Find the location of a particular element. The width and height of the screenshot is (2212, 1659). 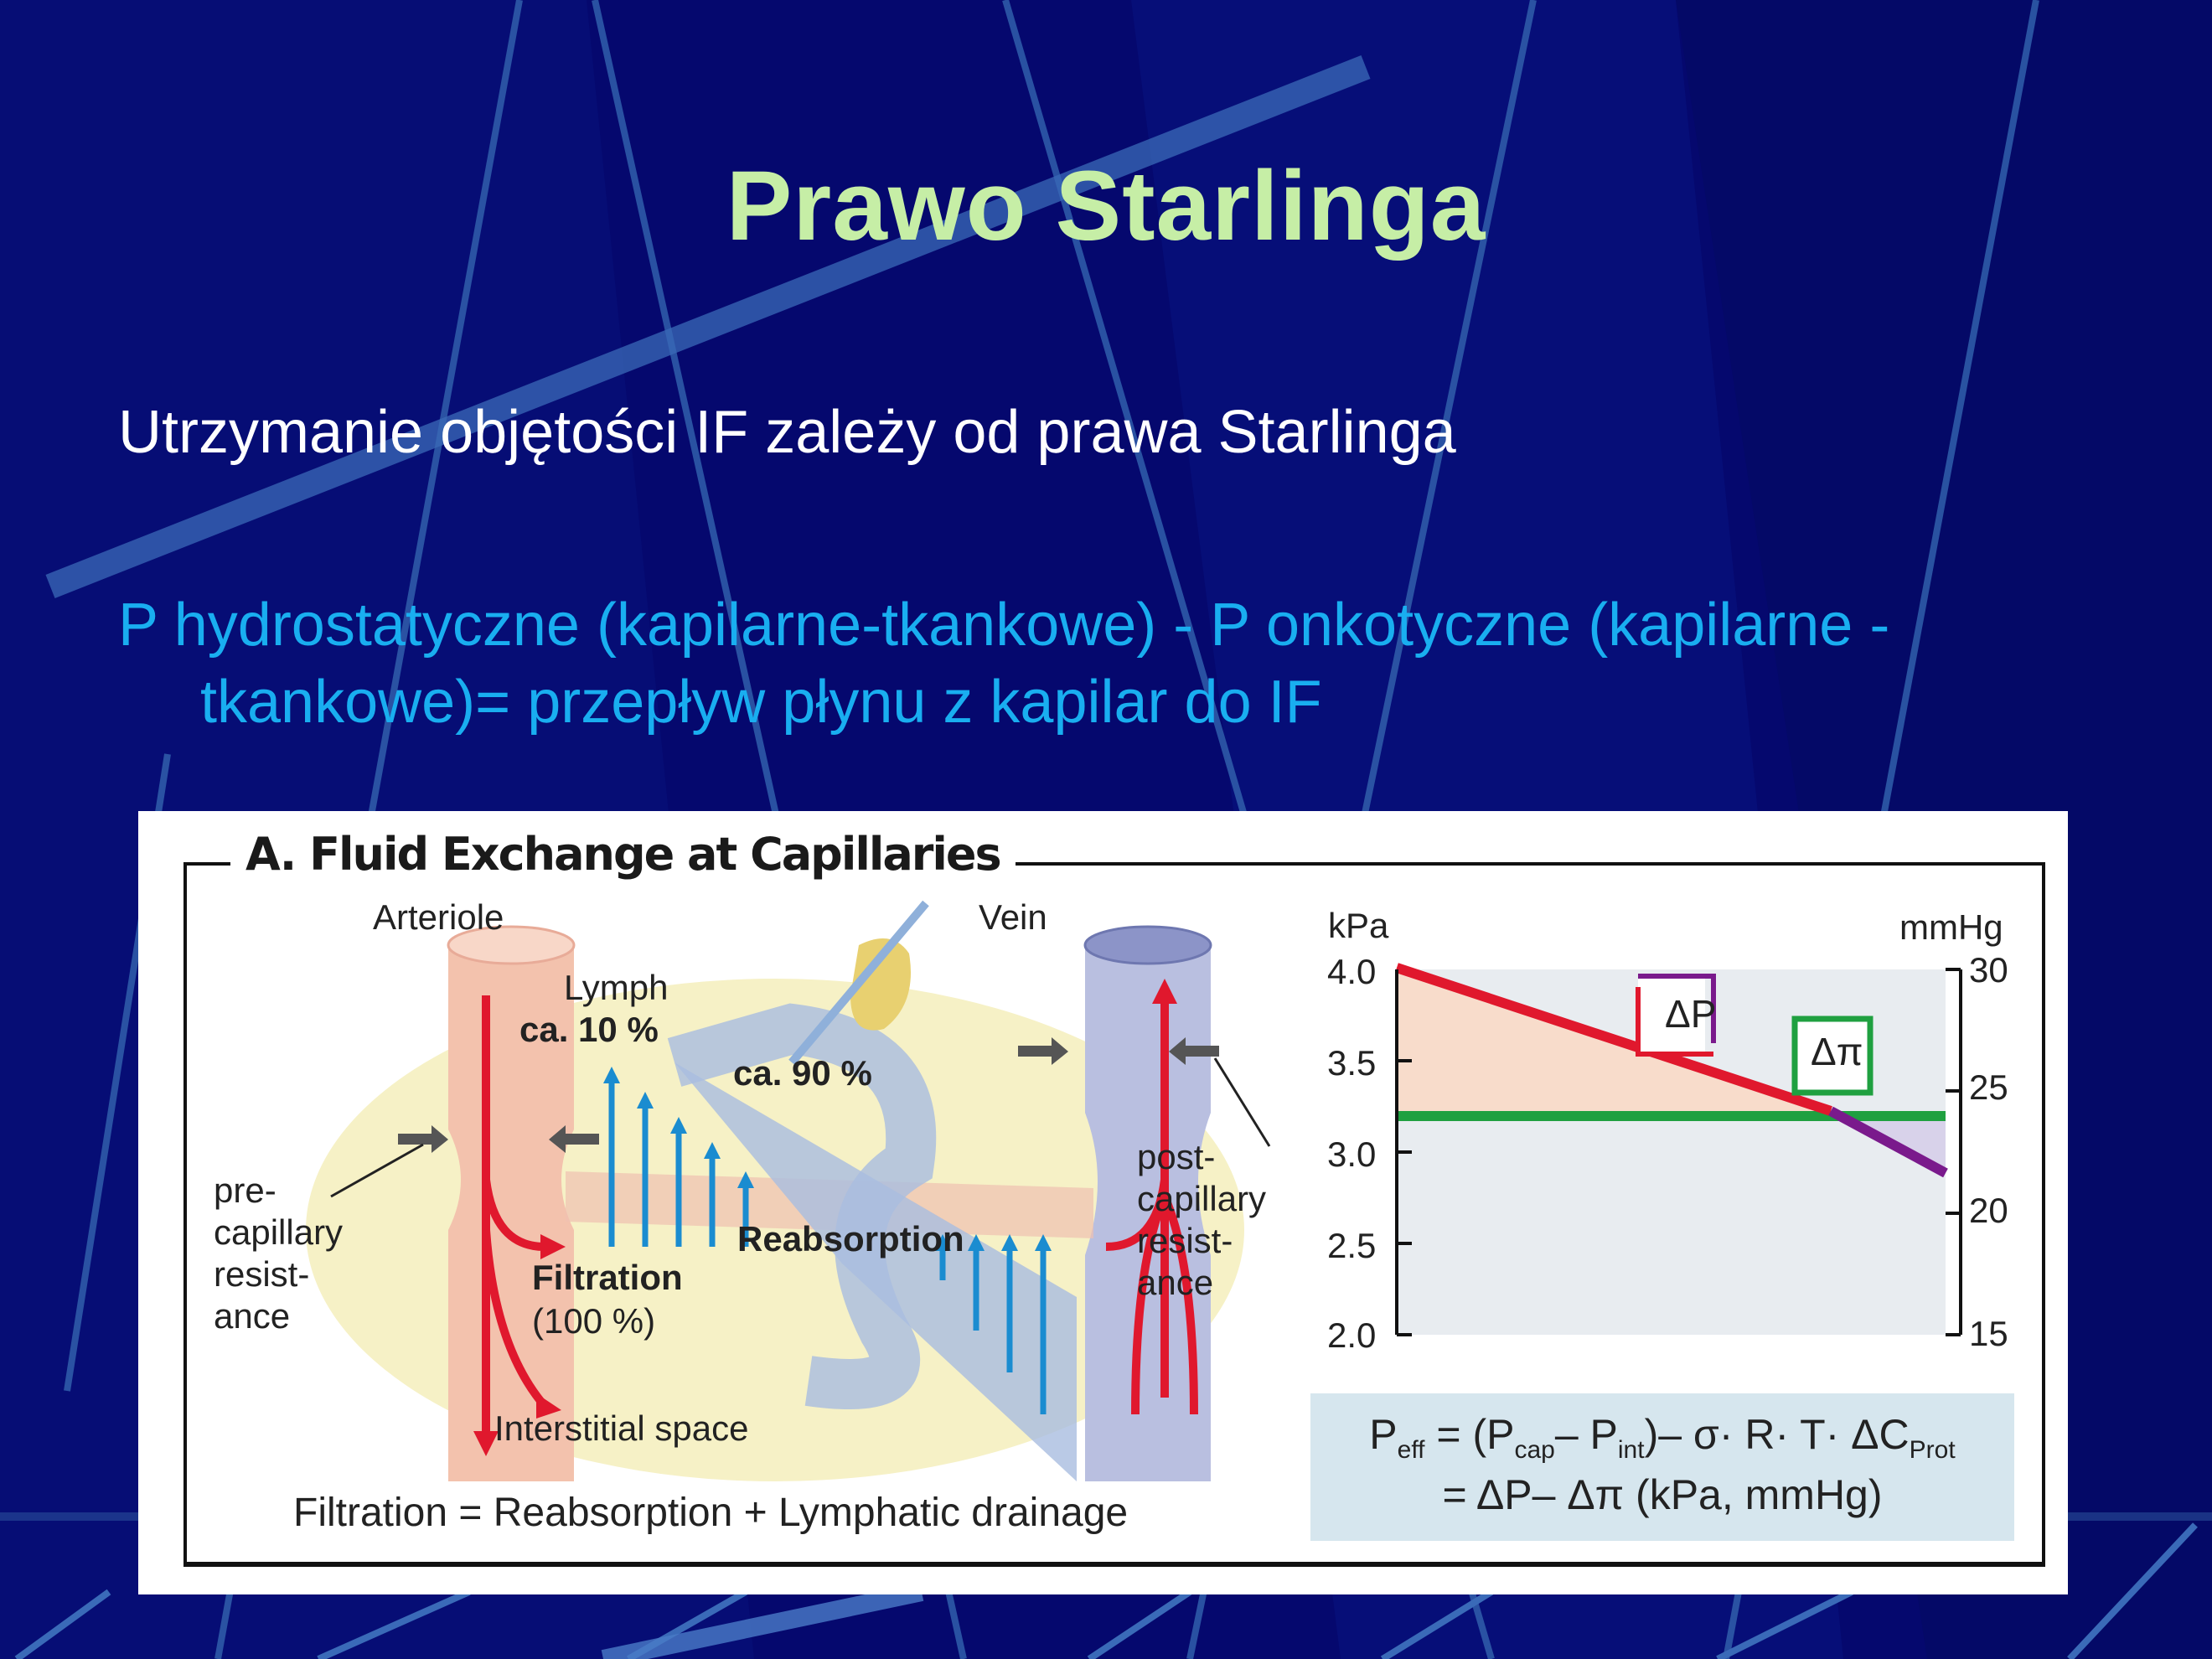

formula-line-1: Peff = (Pcap– Pint)– σ· R· T· ΔCProt is located at coordinates (1662, 1437).